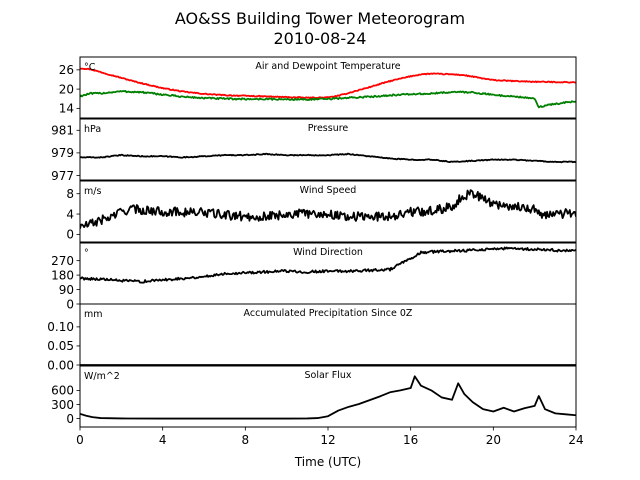  I want to click on panel-title-3: Wind Direction, so click(328, 252).